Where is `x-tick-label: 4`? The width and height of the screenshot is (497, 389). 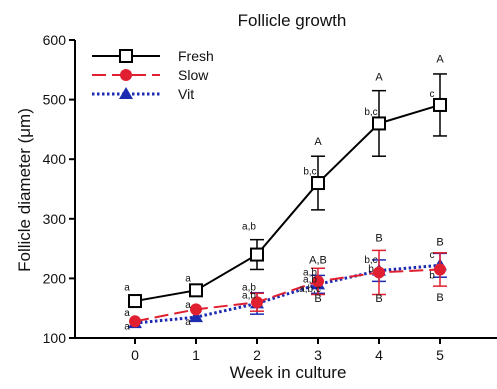 x-tick-label: 4 is located at coordinates (379, 355).